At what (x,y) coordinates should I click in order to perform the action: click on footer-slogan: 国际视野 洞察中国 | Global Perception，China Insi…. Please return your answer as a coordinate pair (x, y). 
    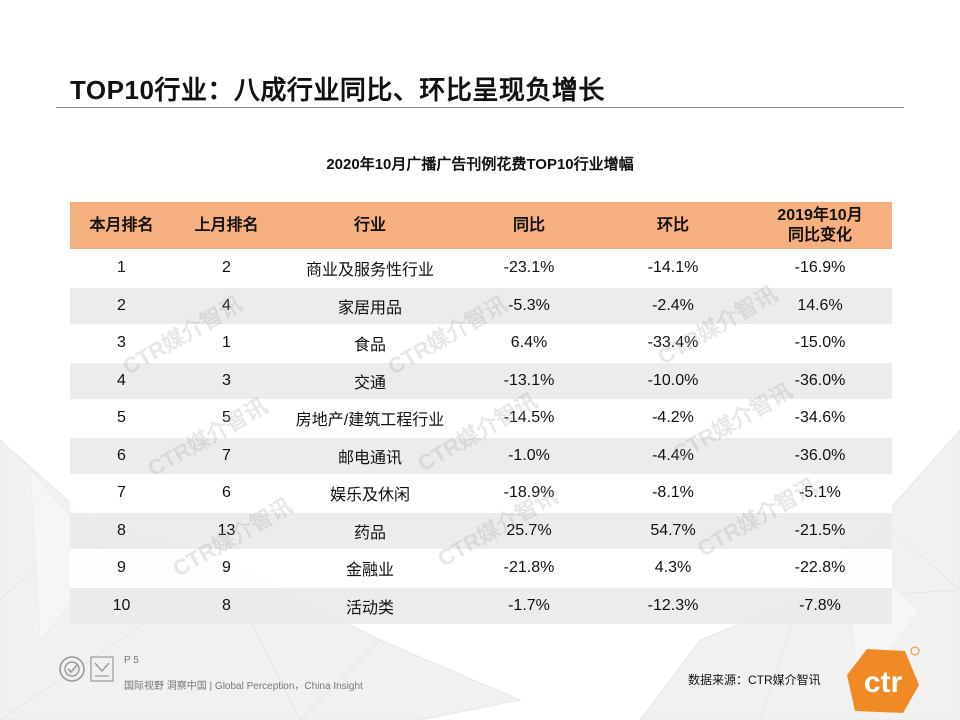
    Looking at the image, I should click on (243, 686).